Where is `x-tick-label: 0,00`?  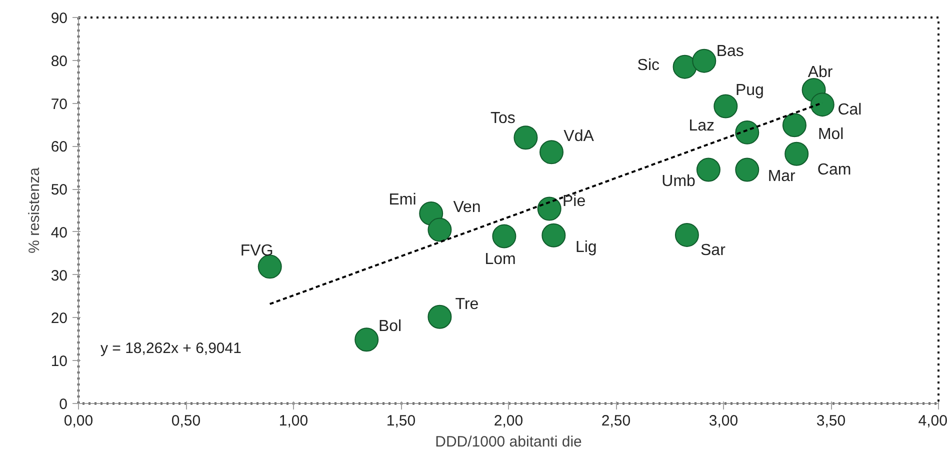 x-tick-label: 0,00 is located at coordinates (79, 421).